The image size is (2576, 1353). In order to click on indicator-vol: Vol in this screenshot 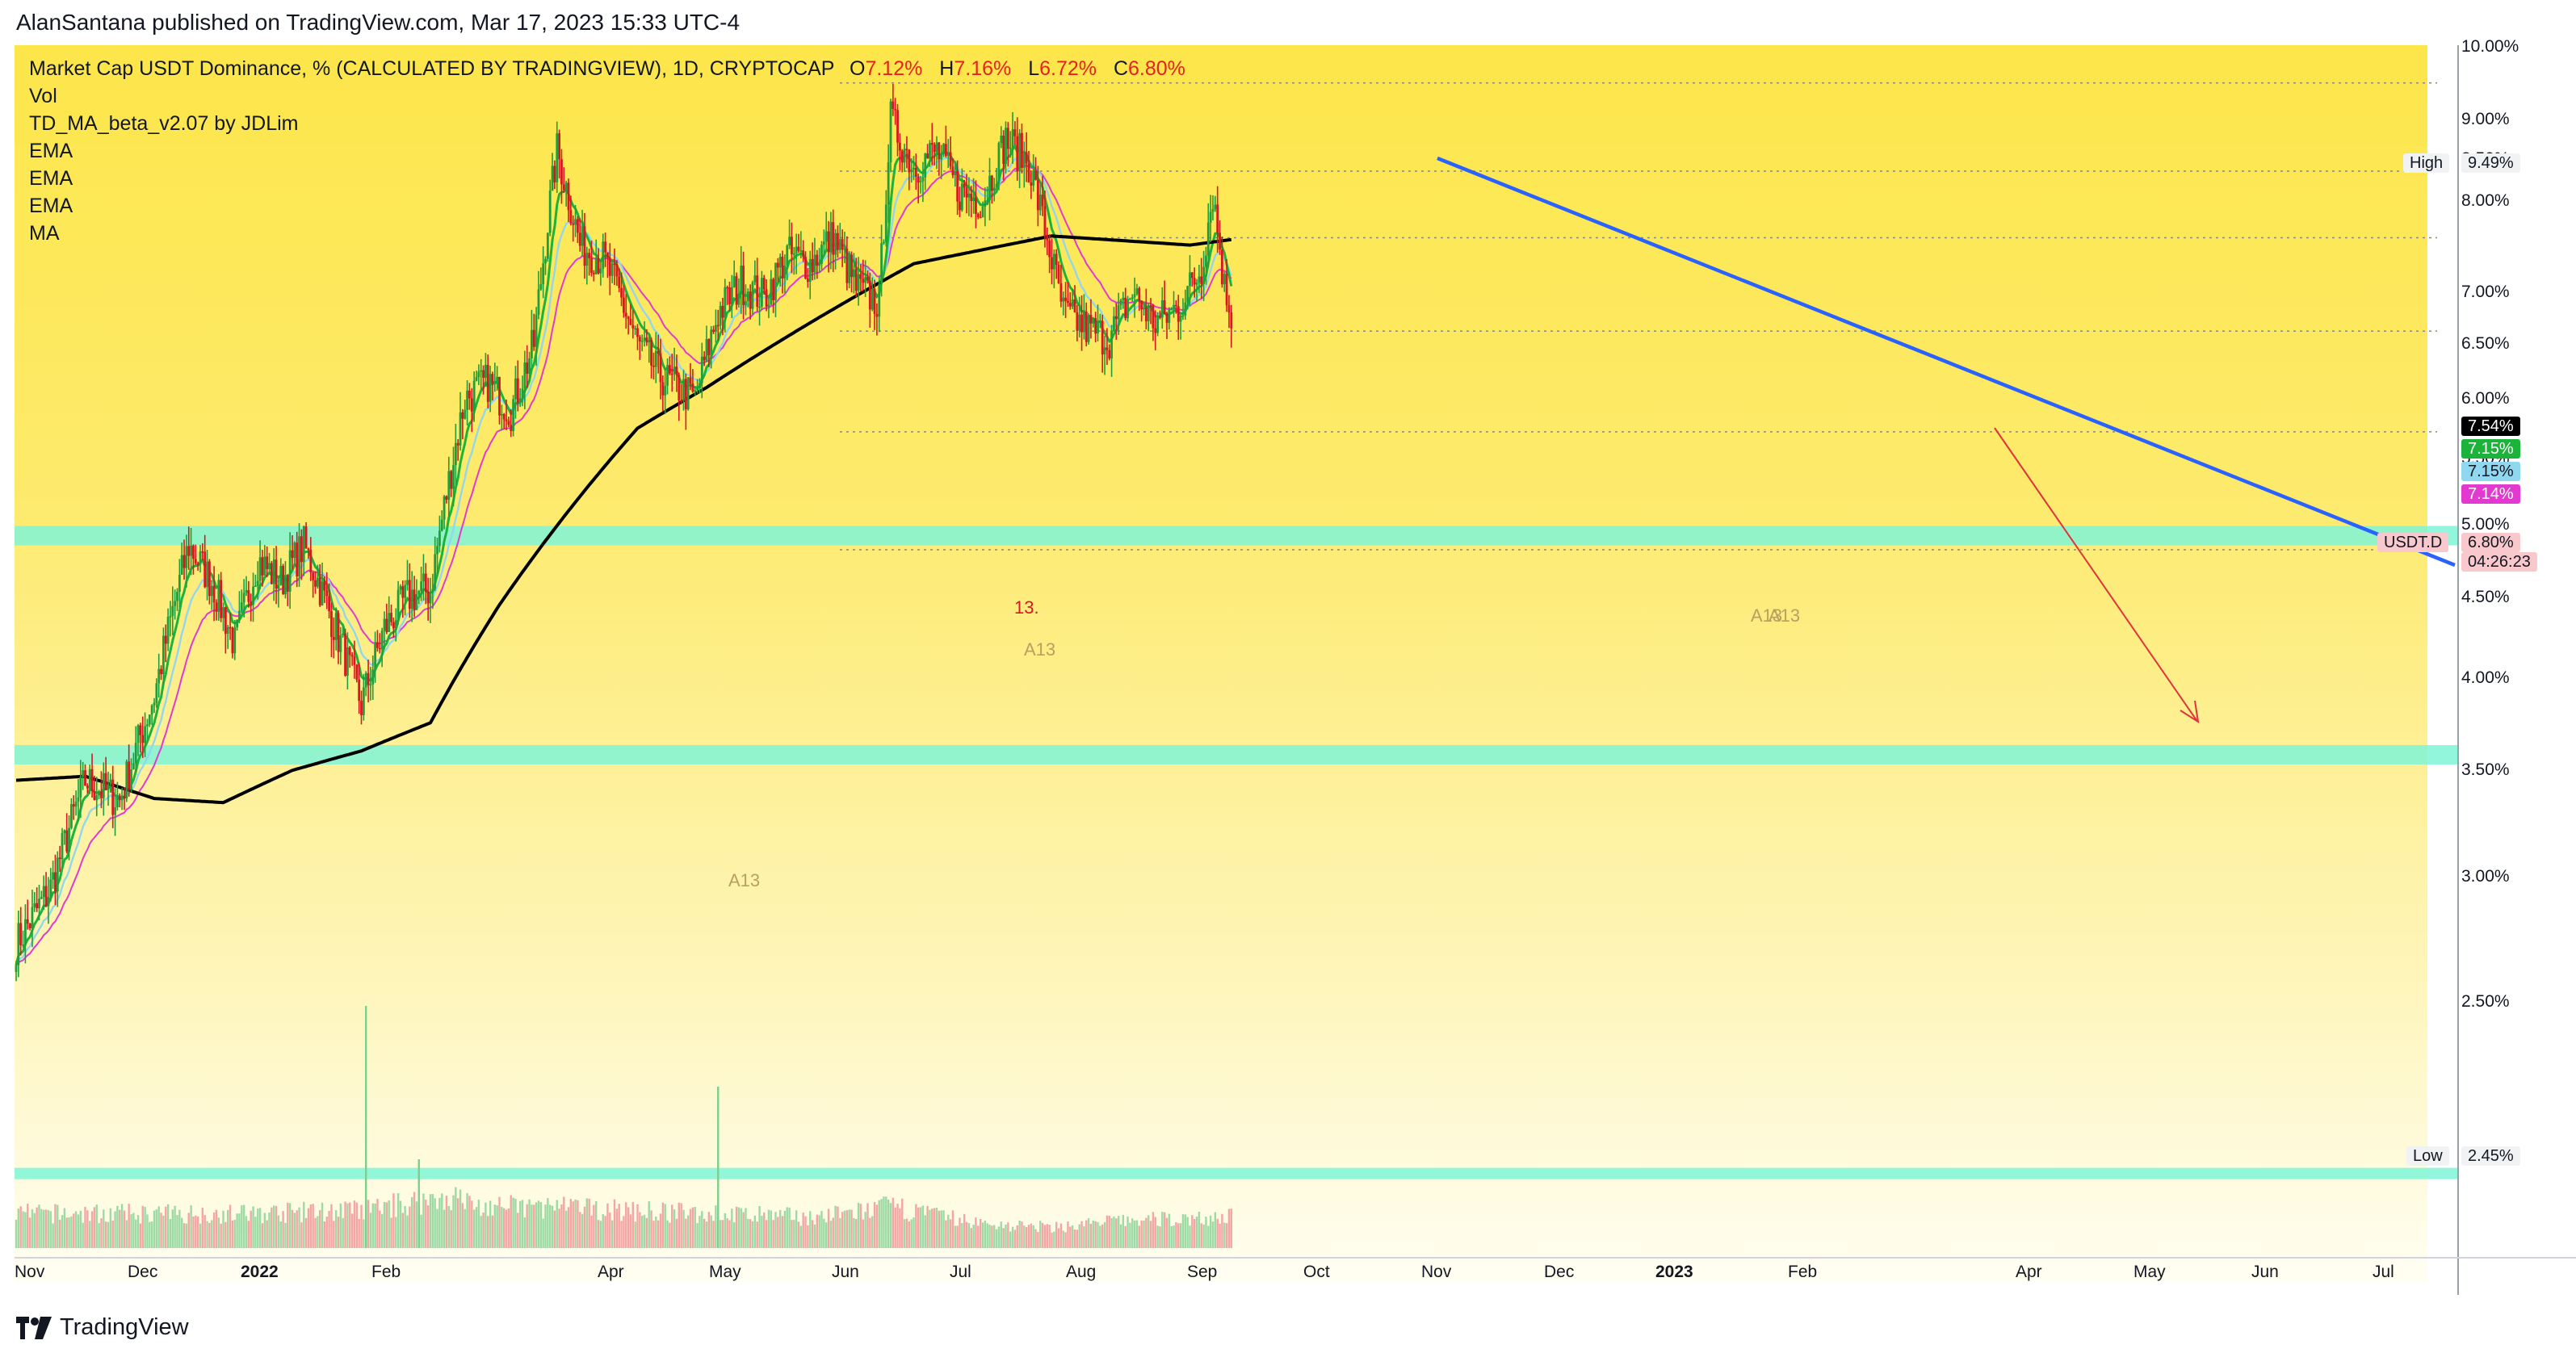, I will do `click(43, 96)`.